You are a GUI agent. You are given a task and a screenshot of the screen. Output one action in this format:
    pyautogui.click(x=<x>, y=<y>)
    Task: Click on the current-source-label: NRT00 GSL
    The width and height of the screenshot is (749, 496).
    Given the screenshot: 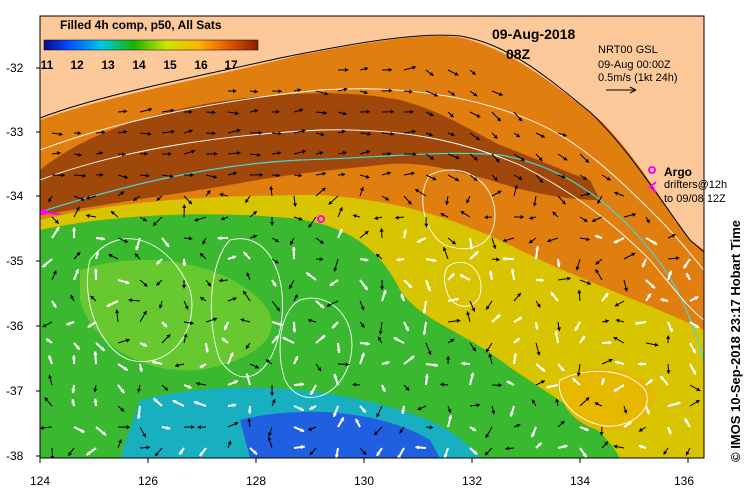 What is the action you would take?
    pyautogui.click(x=628, y=50)
    